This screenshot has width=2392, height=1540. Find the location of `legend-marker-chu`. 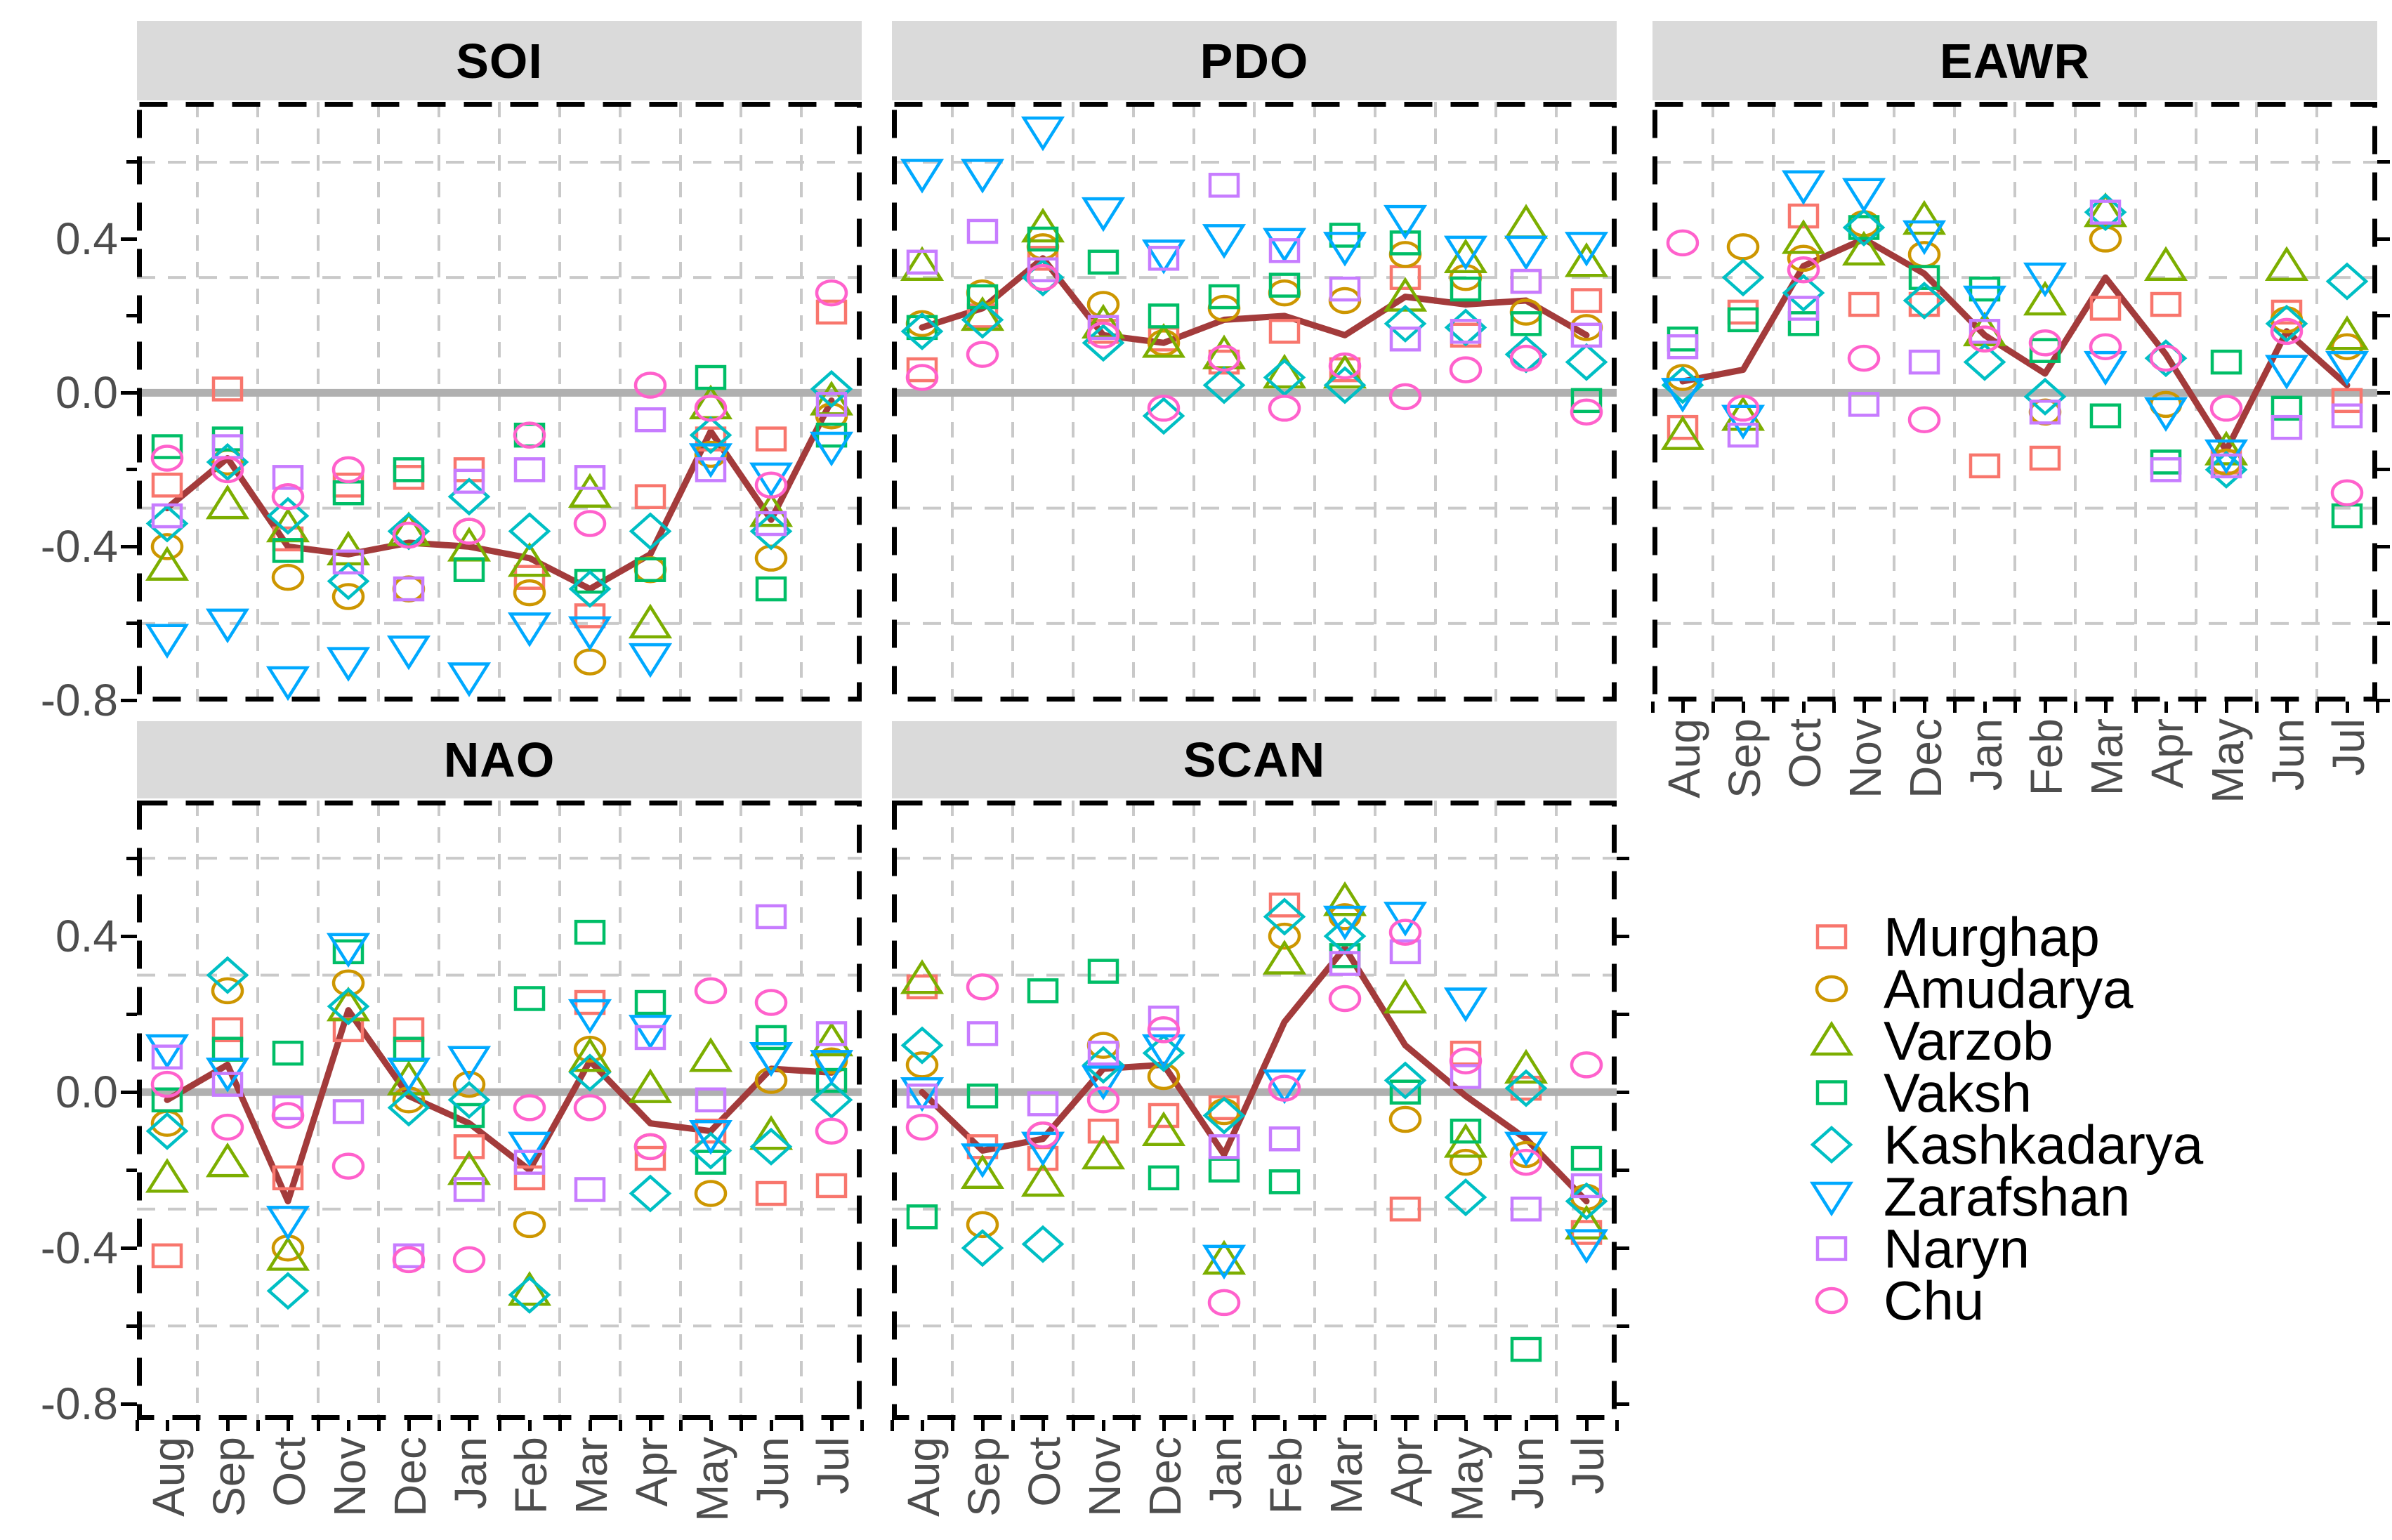

legend-marker-chu is located at coordinates (1831, 1300).